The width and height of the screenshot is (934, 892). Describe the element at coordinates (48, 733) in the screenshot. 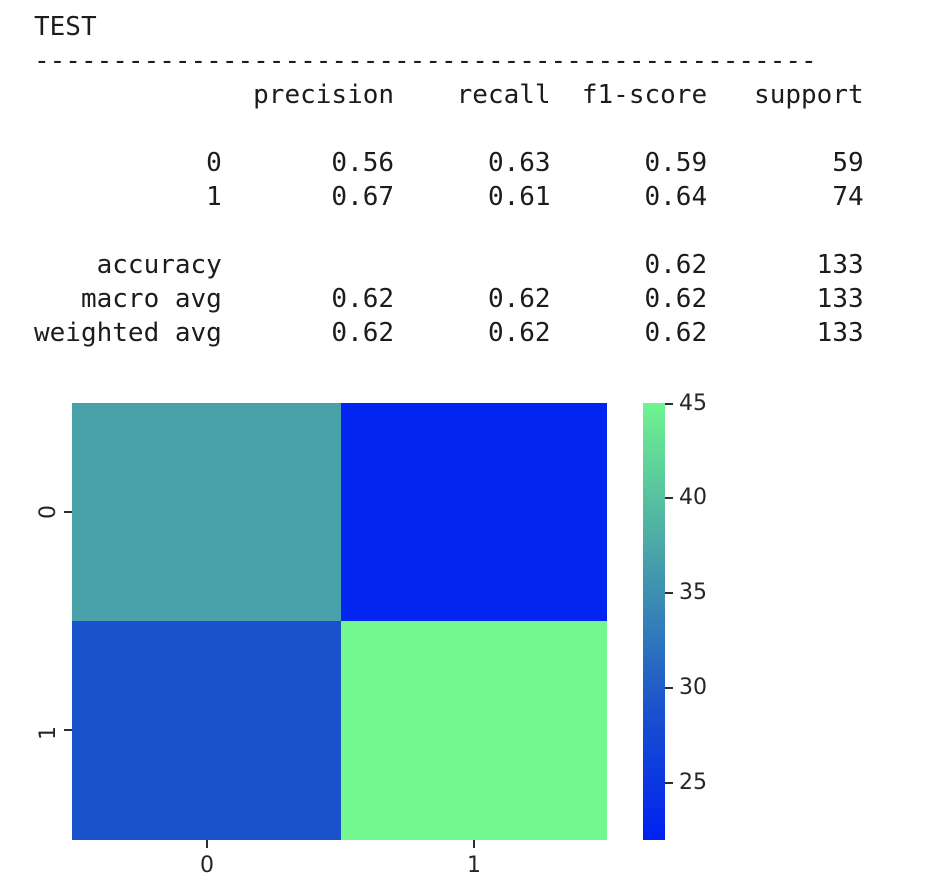

I see `y-axis-label-1: 1` at that location.